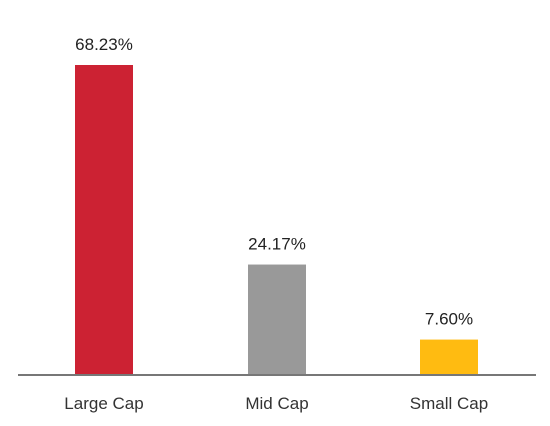  I want to click on bar-large-cap, so click(104, 219).